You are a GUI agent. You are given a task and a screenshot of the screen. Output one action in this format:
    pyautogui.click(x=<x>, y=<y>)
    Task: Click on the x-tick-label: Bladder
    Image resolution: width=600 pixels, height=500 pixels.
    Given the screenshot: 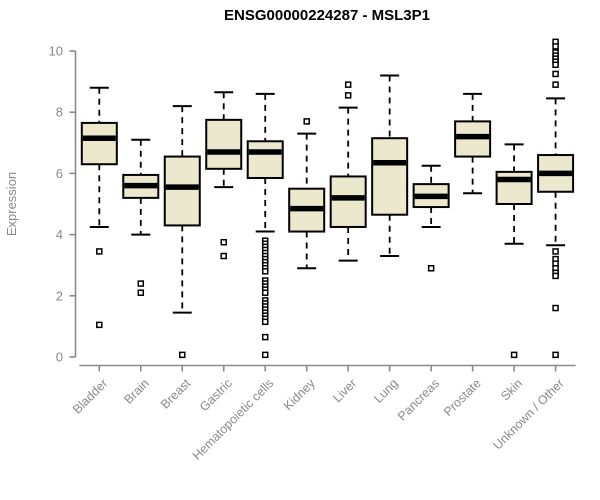 What is the action you would take?
    pyautogui.click(x=90, y=396)
    